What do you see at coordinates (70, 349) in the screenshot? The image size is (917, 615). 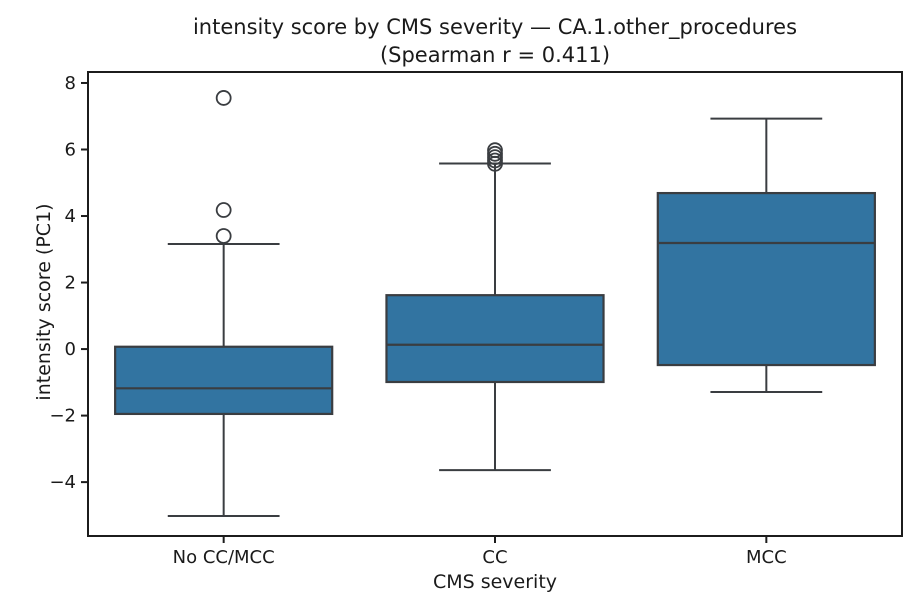 I see `y-tick-label: 0` at bounding box center [70, 349].